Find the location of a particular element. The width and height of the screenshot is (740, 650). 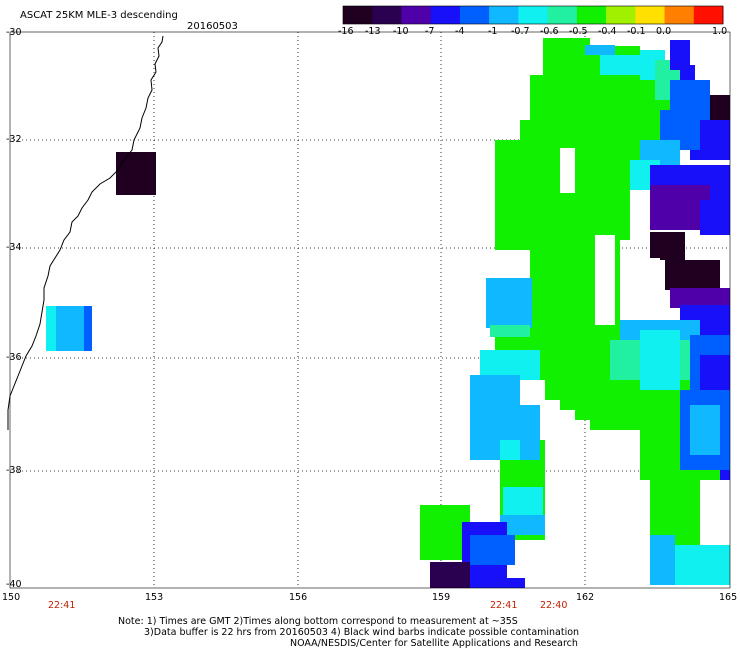

lon-label: 159 is located at coordinates (441, 597).